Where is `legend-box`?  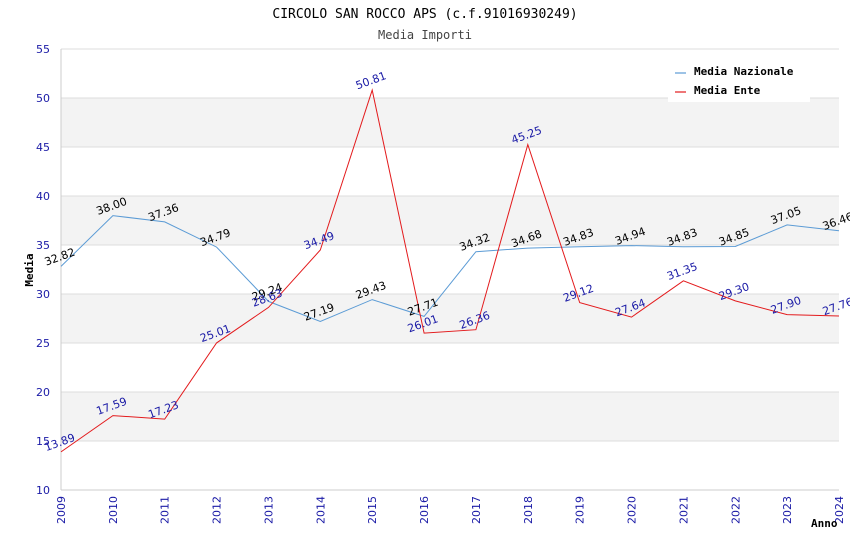 legend-box is located at coordinates (739, 81).